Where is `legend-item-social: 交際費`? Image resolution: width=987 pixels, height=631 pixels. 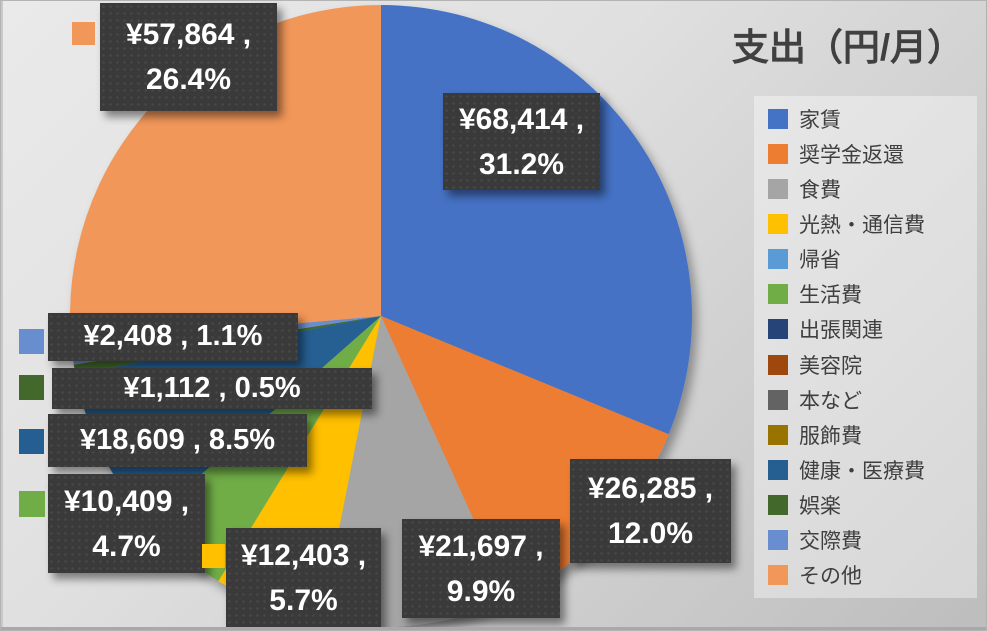 legend-item-social: 交際費 is located at coordinates (872, 540).